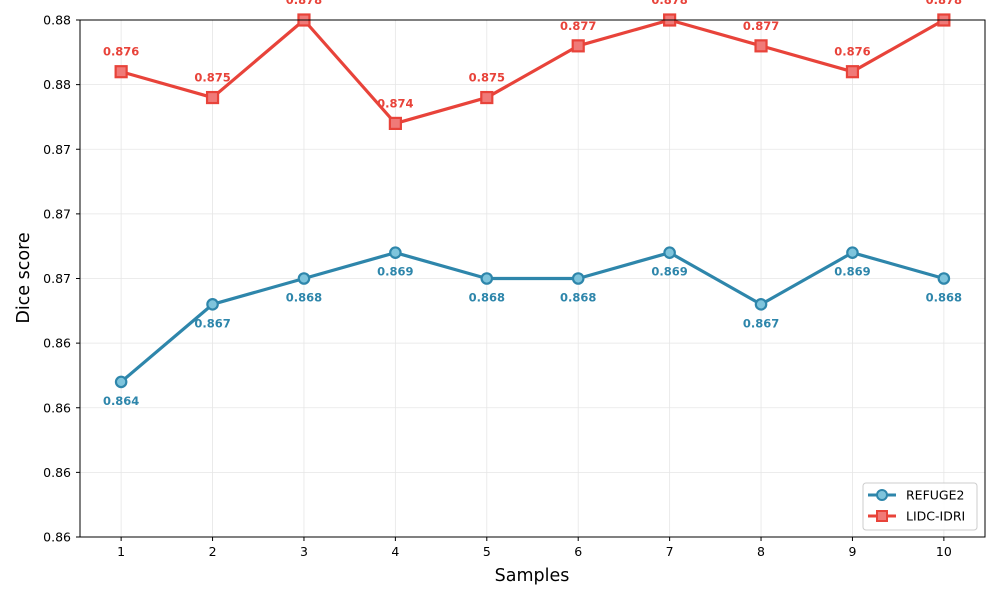  I want to click on series-line-lidc-idri, so click(532, 72).